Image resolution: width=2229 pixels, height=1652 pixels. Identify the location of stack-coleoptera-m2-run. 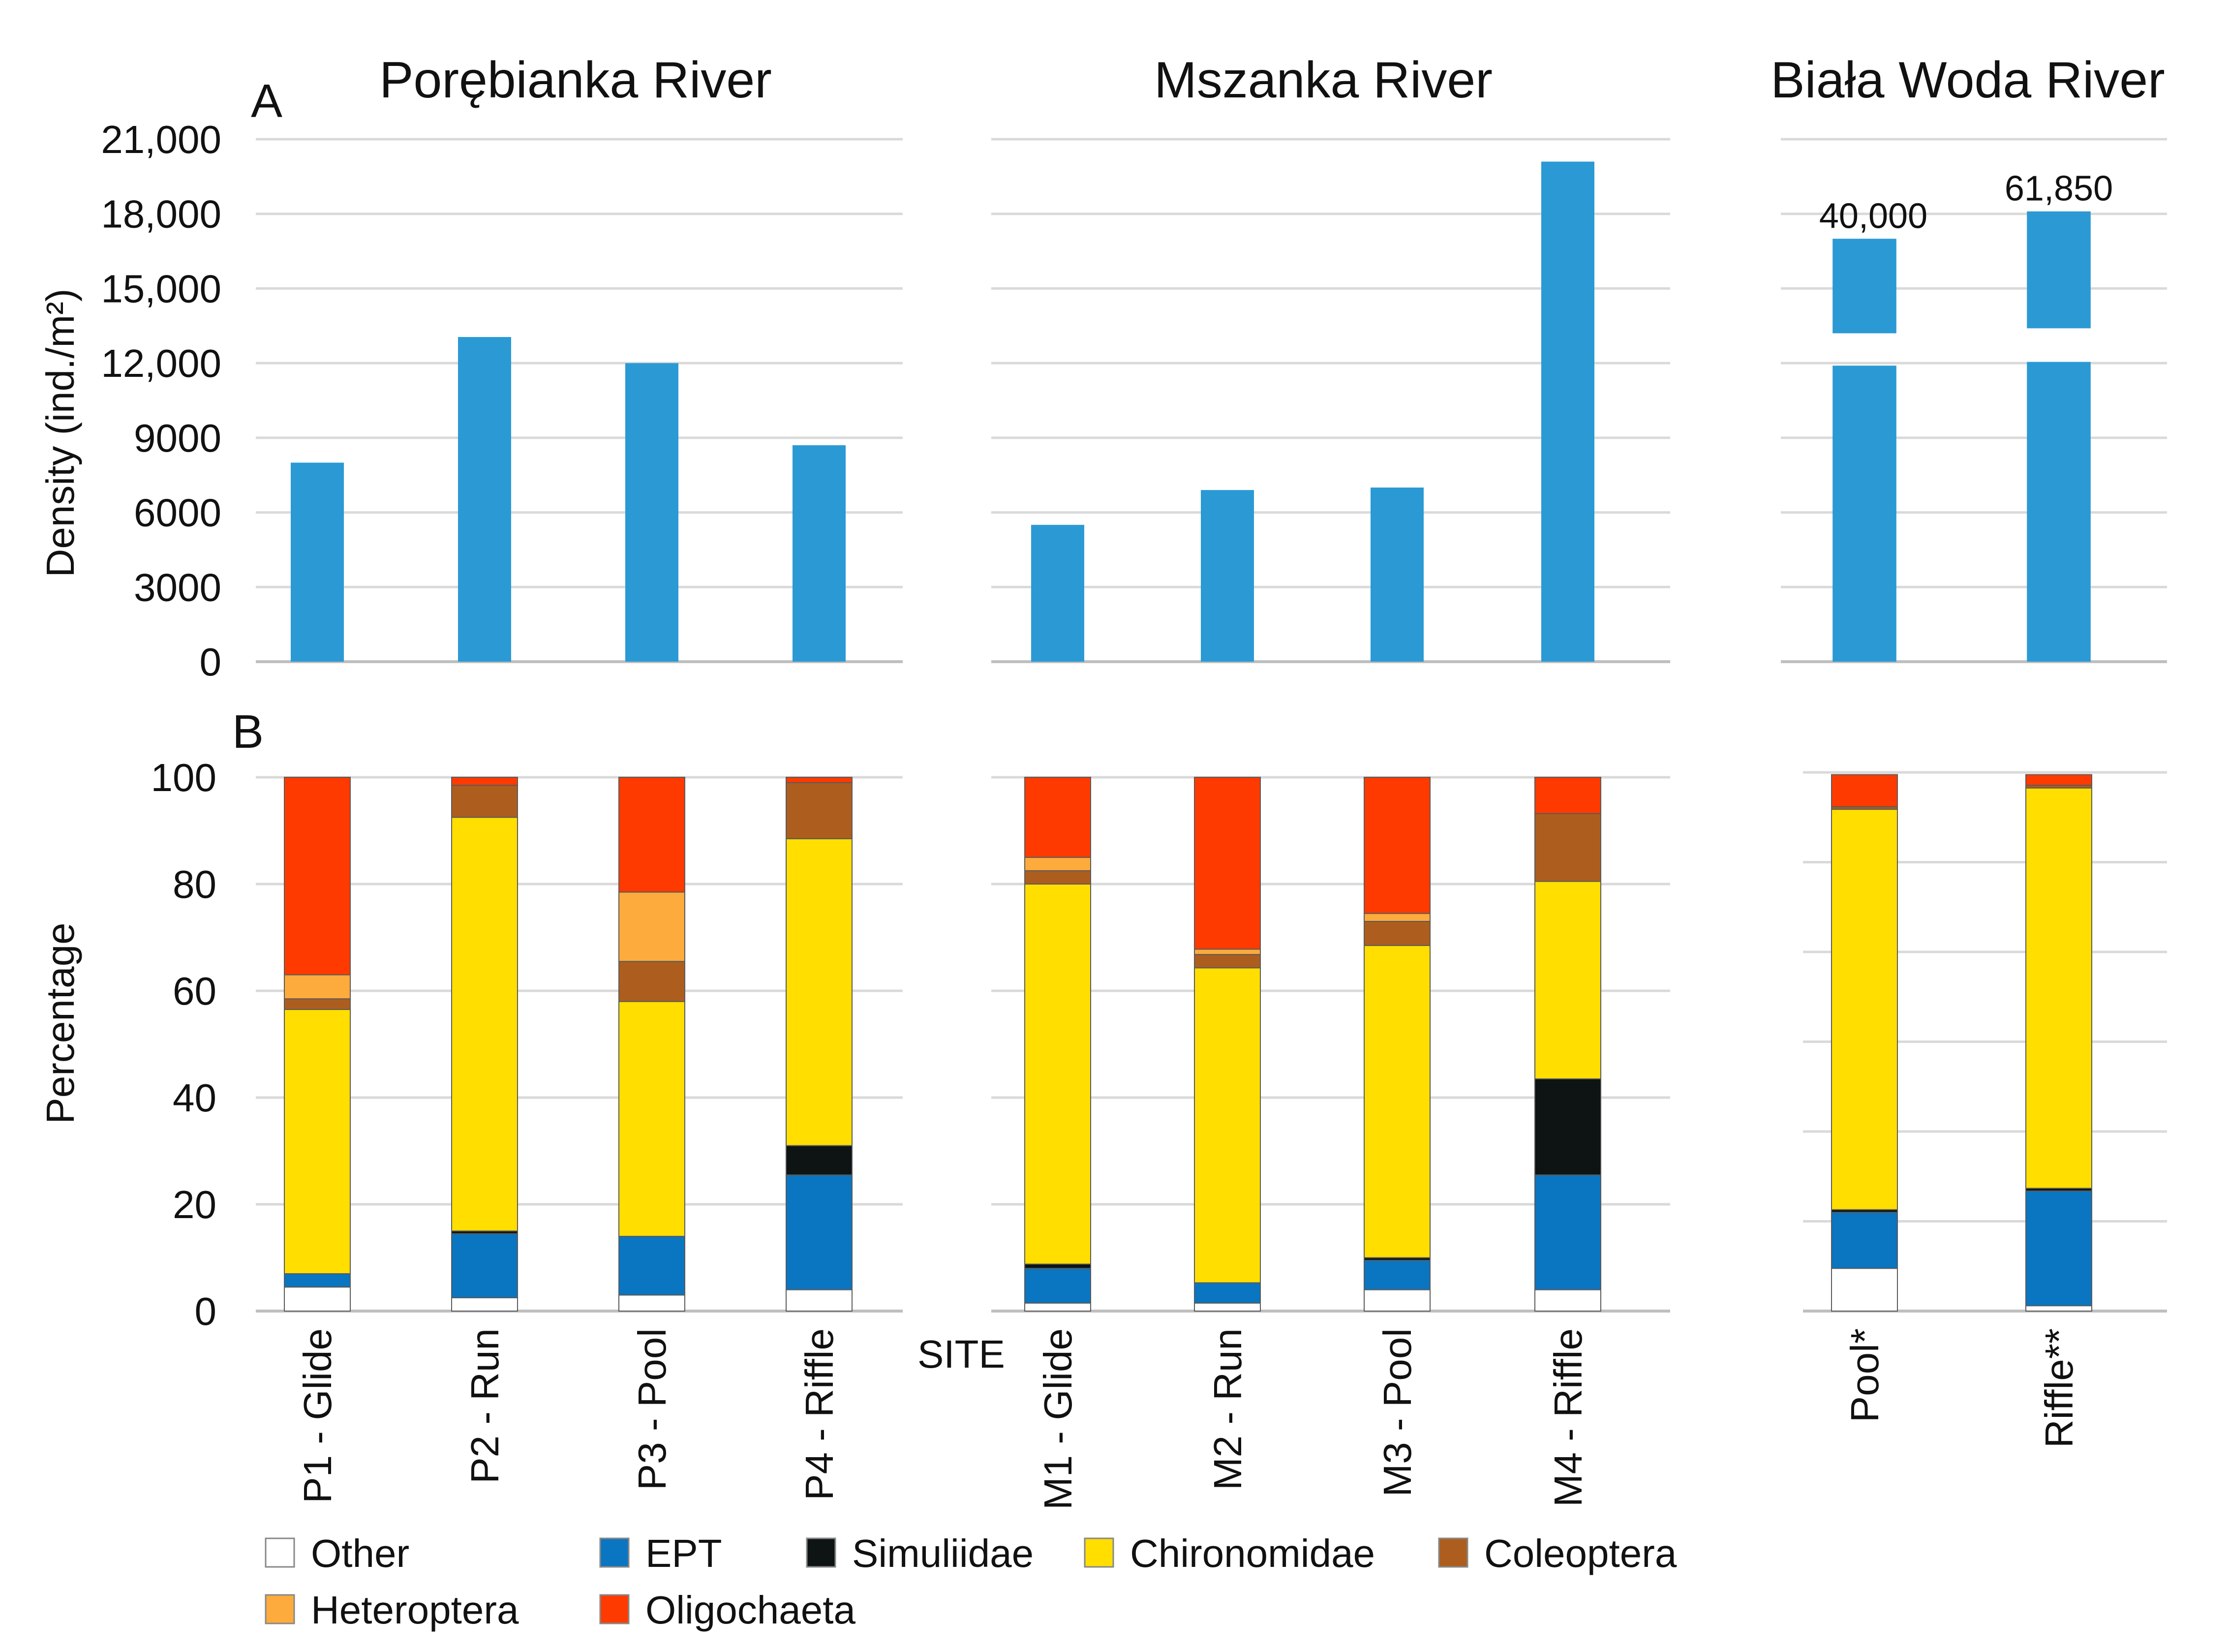
(1228, 961).